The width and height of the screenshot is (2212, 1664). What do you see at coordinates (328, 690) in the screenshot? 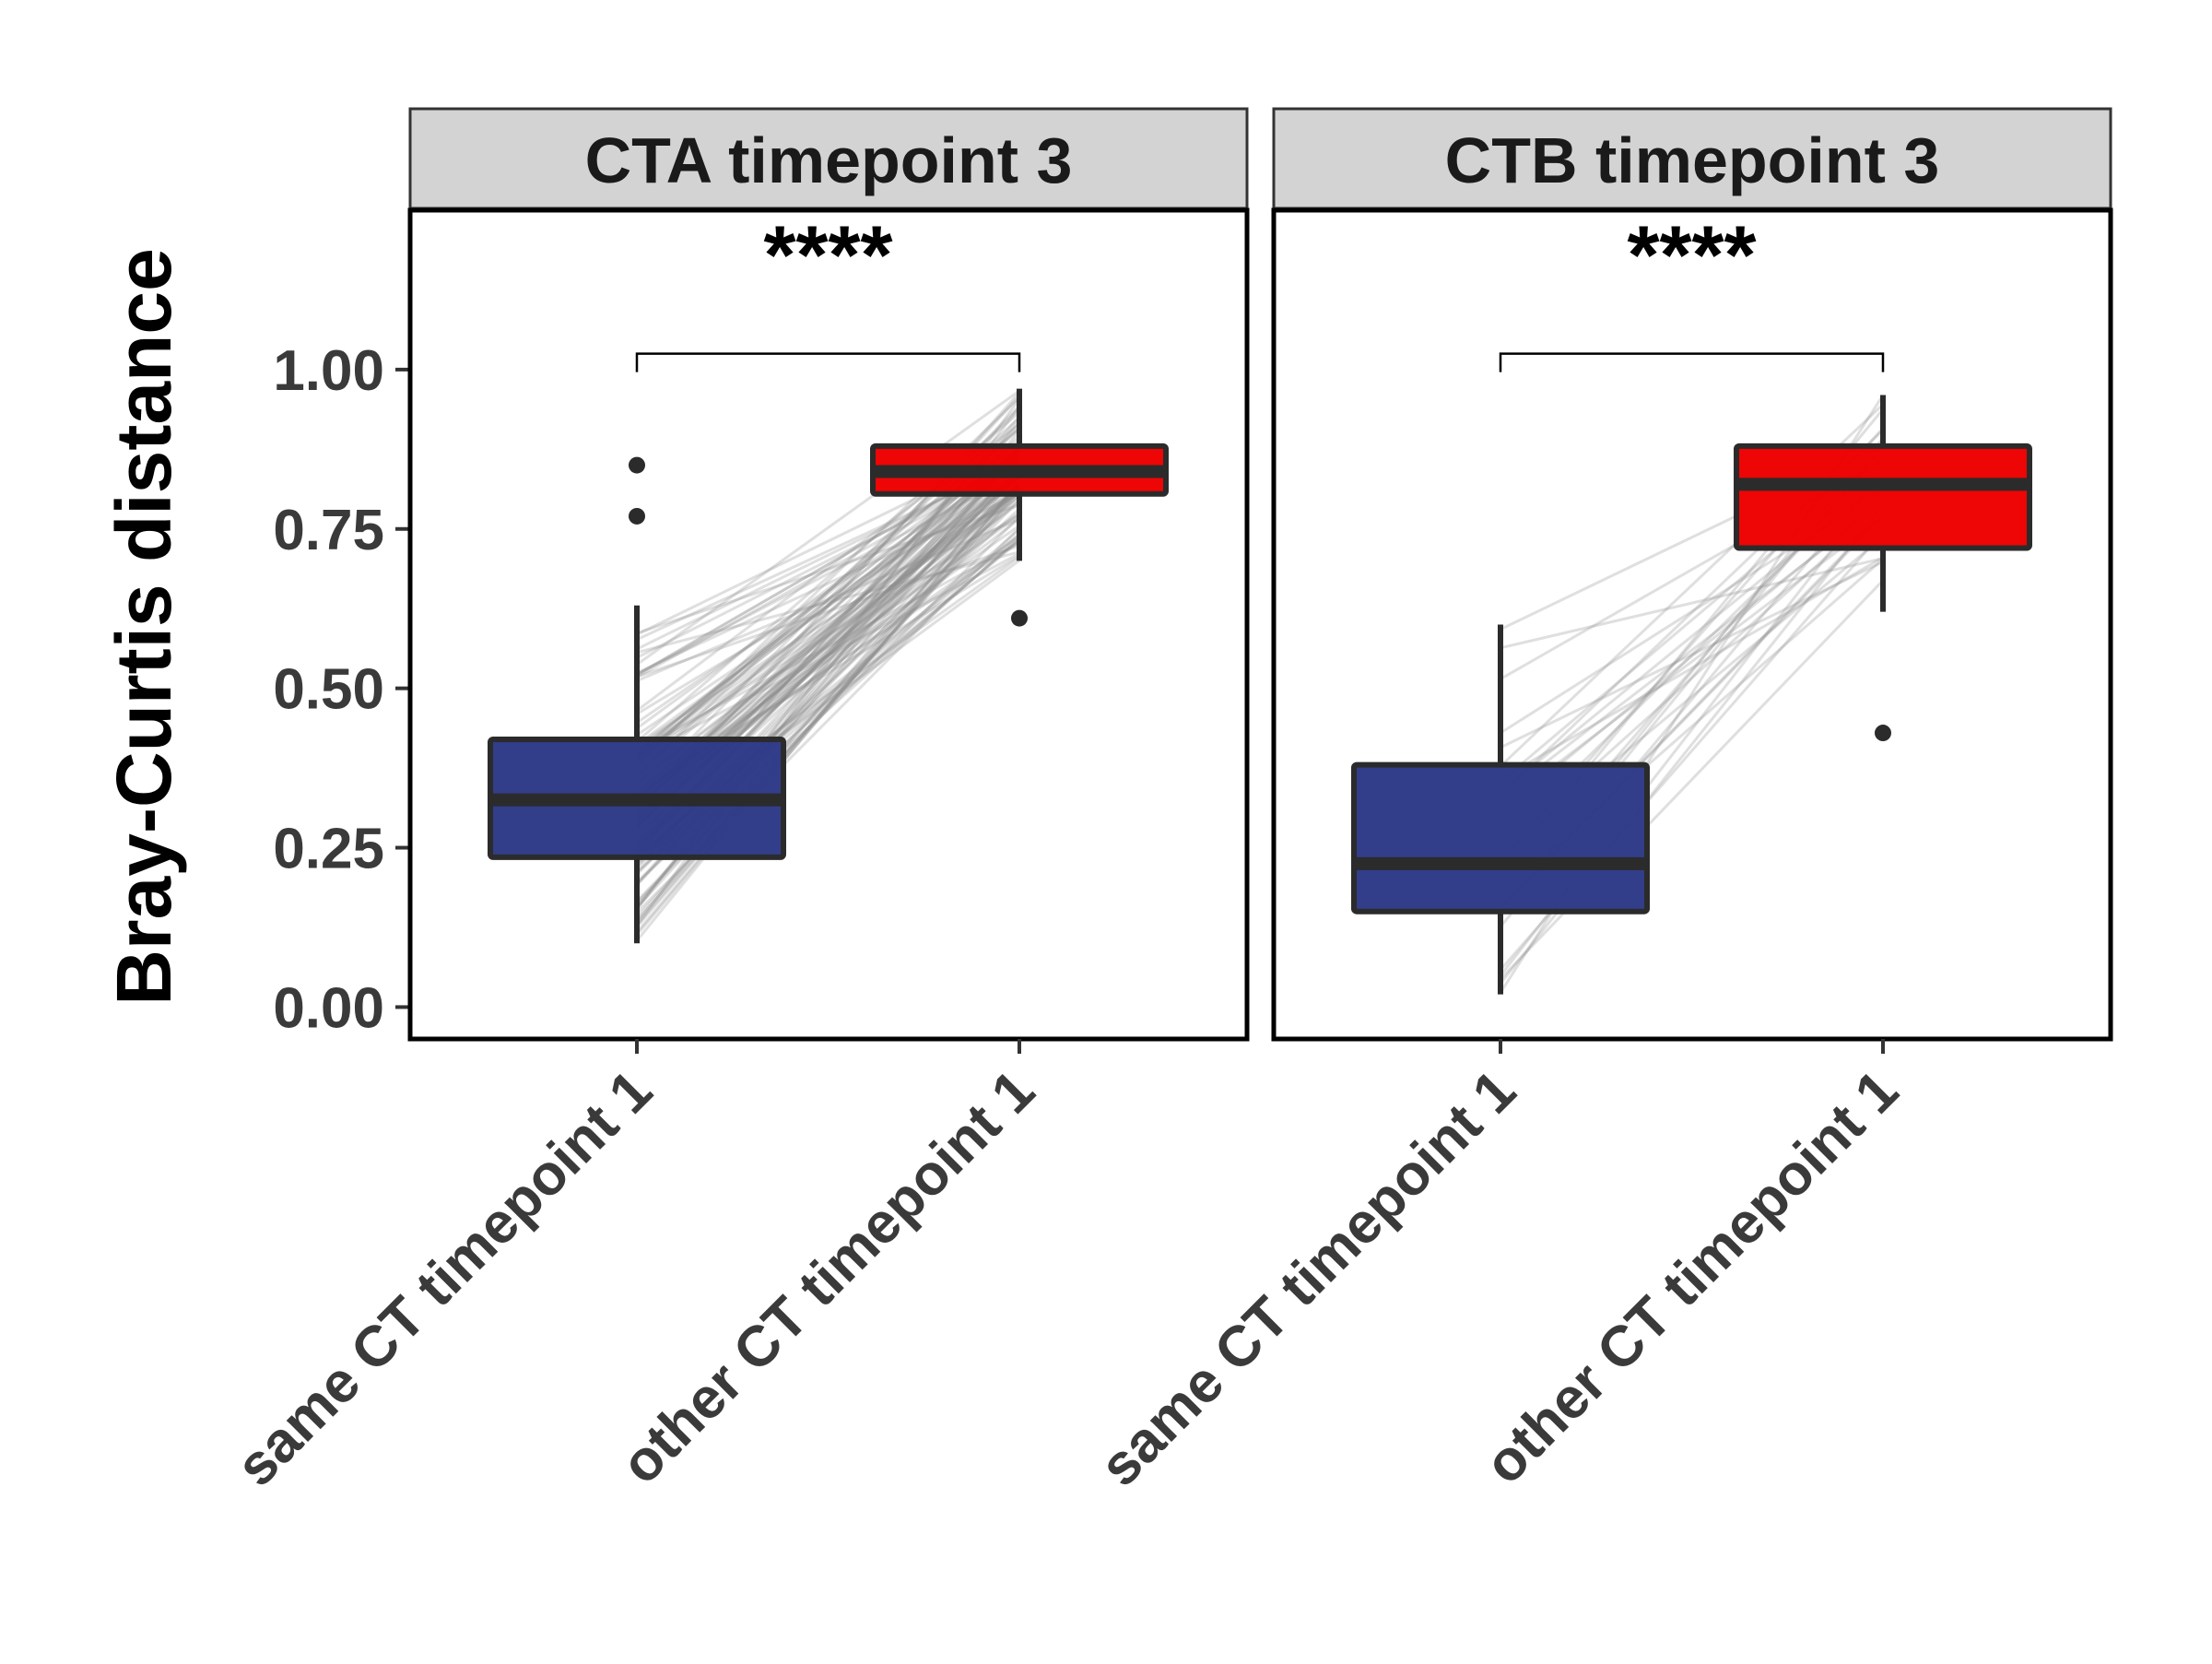
I see `y-tick-label: 0.50` at bounding box center [328, 690].